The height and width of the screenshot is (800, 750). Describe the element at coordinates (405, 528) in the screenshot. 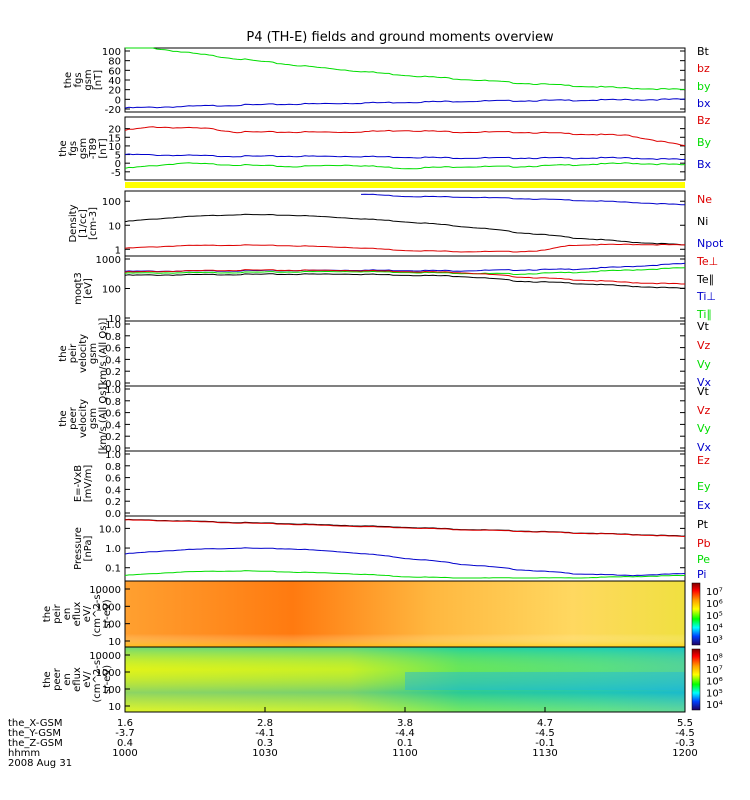

I see `series-Pb` at that location.